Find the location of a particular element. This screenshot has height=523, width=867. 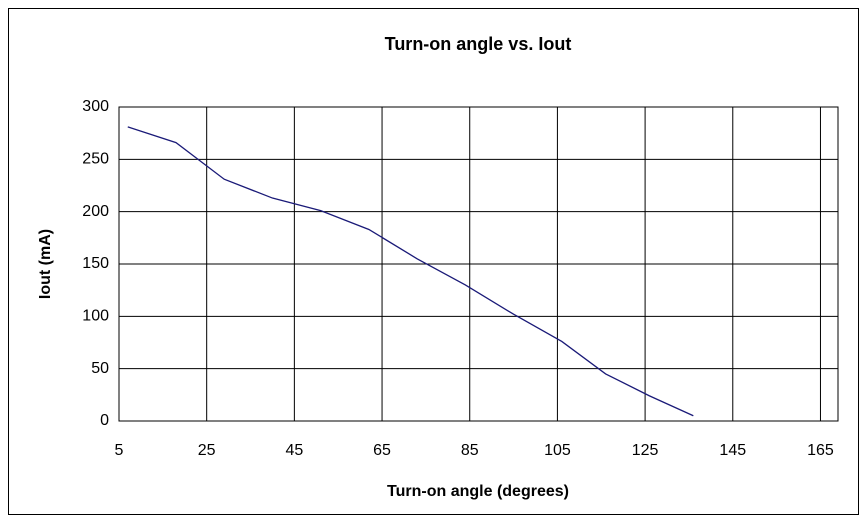

x-tick-label: 25 is located at coordinates (207, 450).